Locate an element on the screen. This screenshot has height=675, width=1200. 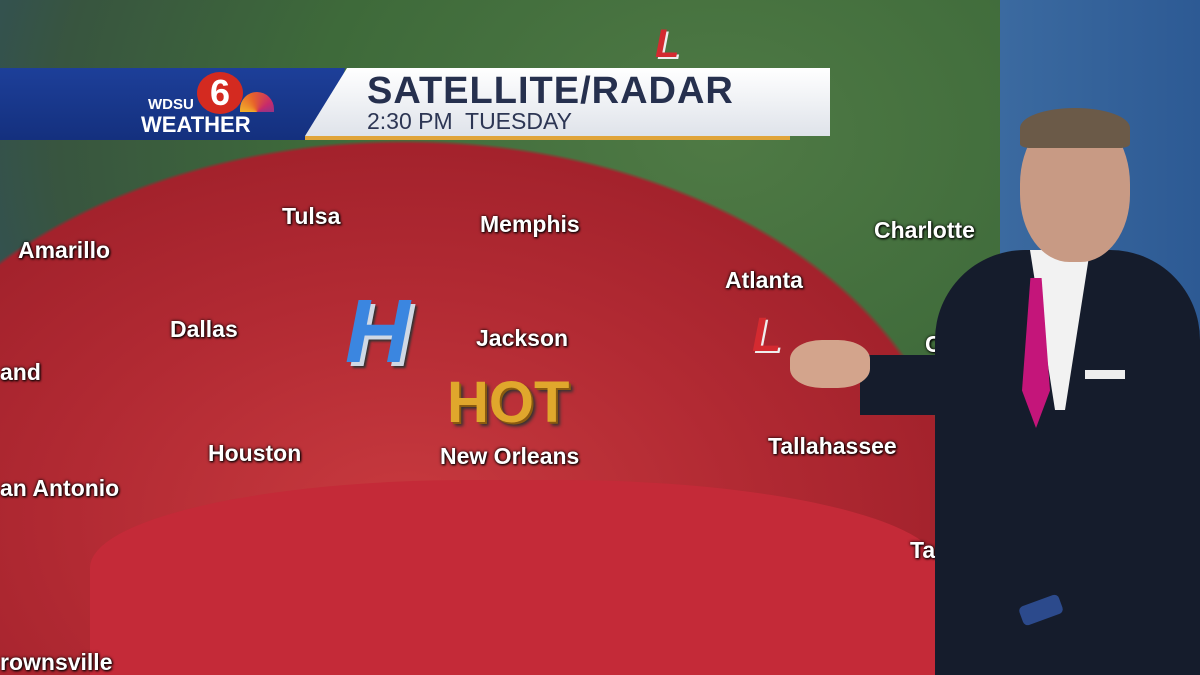
title-panel is located at coordinates (567, 102).